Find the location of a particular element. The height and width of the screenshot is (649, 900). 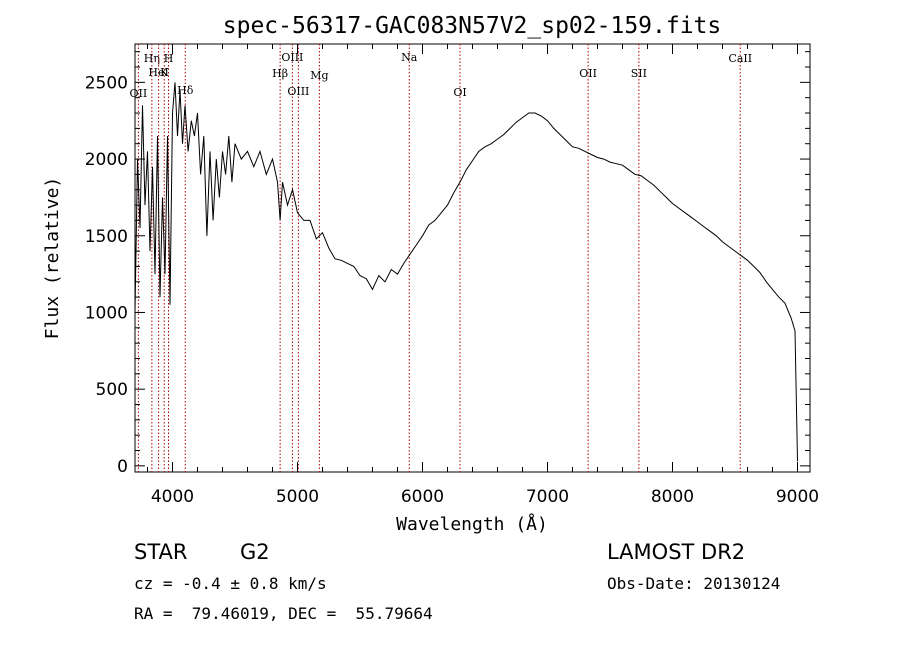

observation-date: Obs-Date: 20130124 is located at coordinates (694, 583).